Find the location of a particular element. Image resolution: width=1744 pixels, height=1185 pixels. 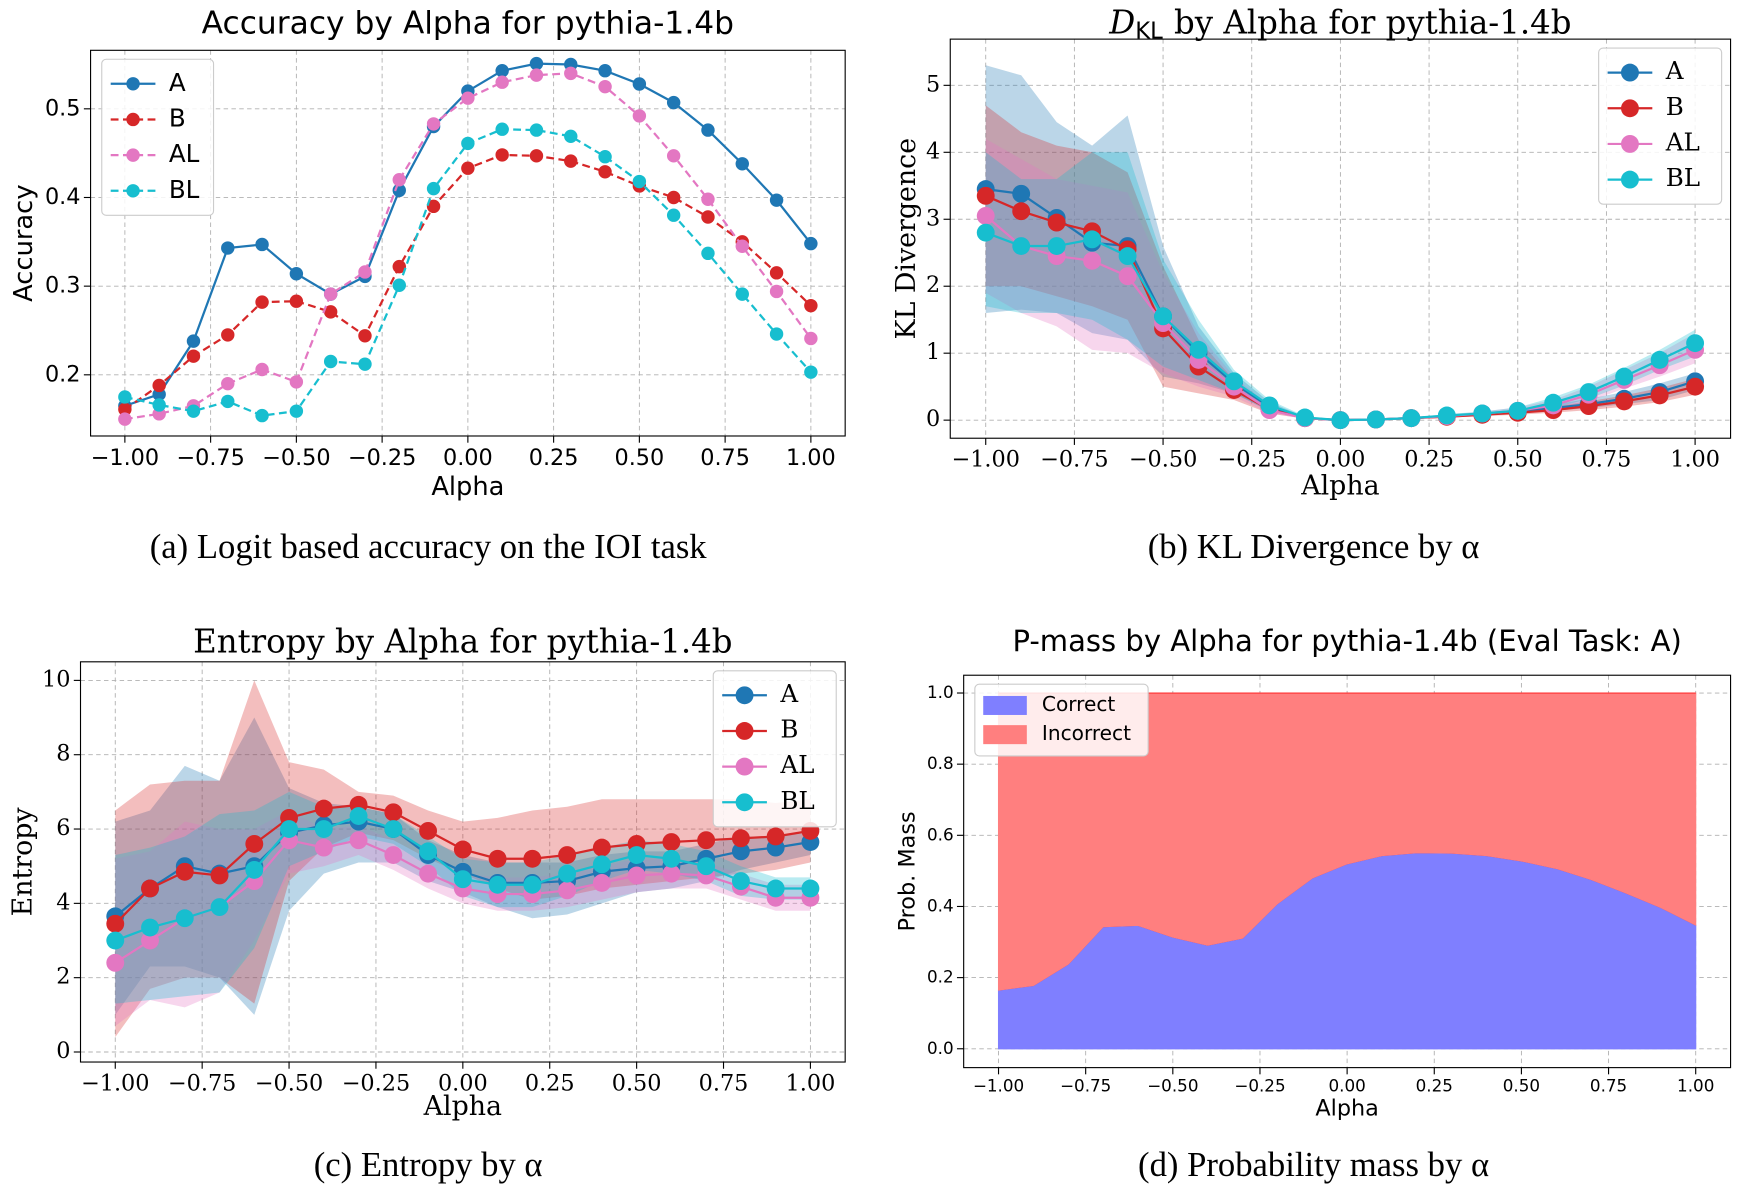

y-tick-label: 0 is located at coordinates (63, 1051).